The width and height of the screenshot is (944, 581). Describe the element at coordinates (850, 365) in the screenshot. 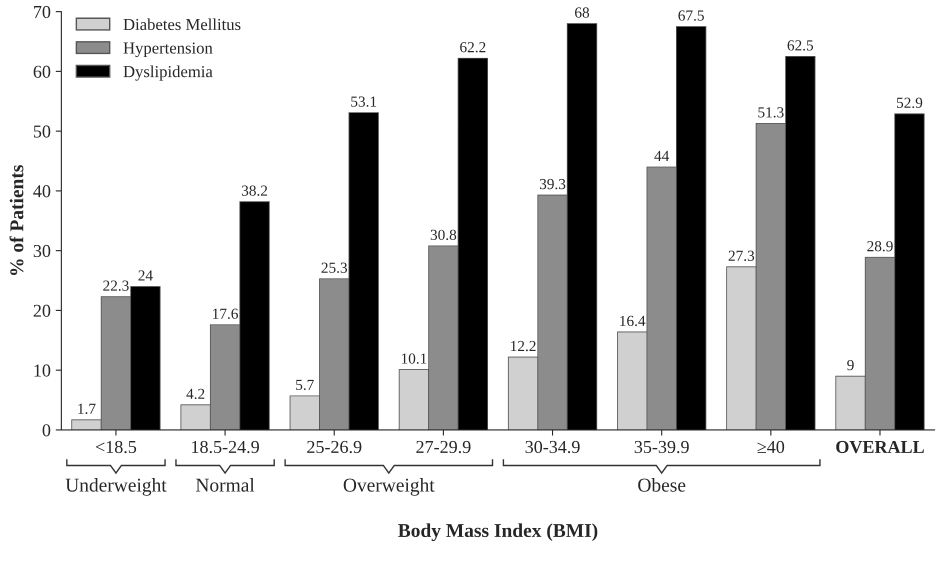

I see `data-label: 9` at that location.